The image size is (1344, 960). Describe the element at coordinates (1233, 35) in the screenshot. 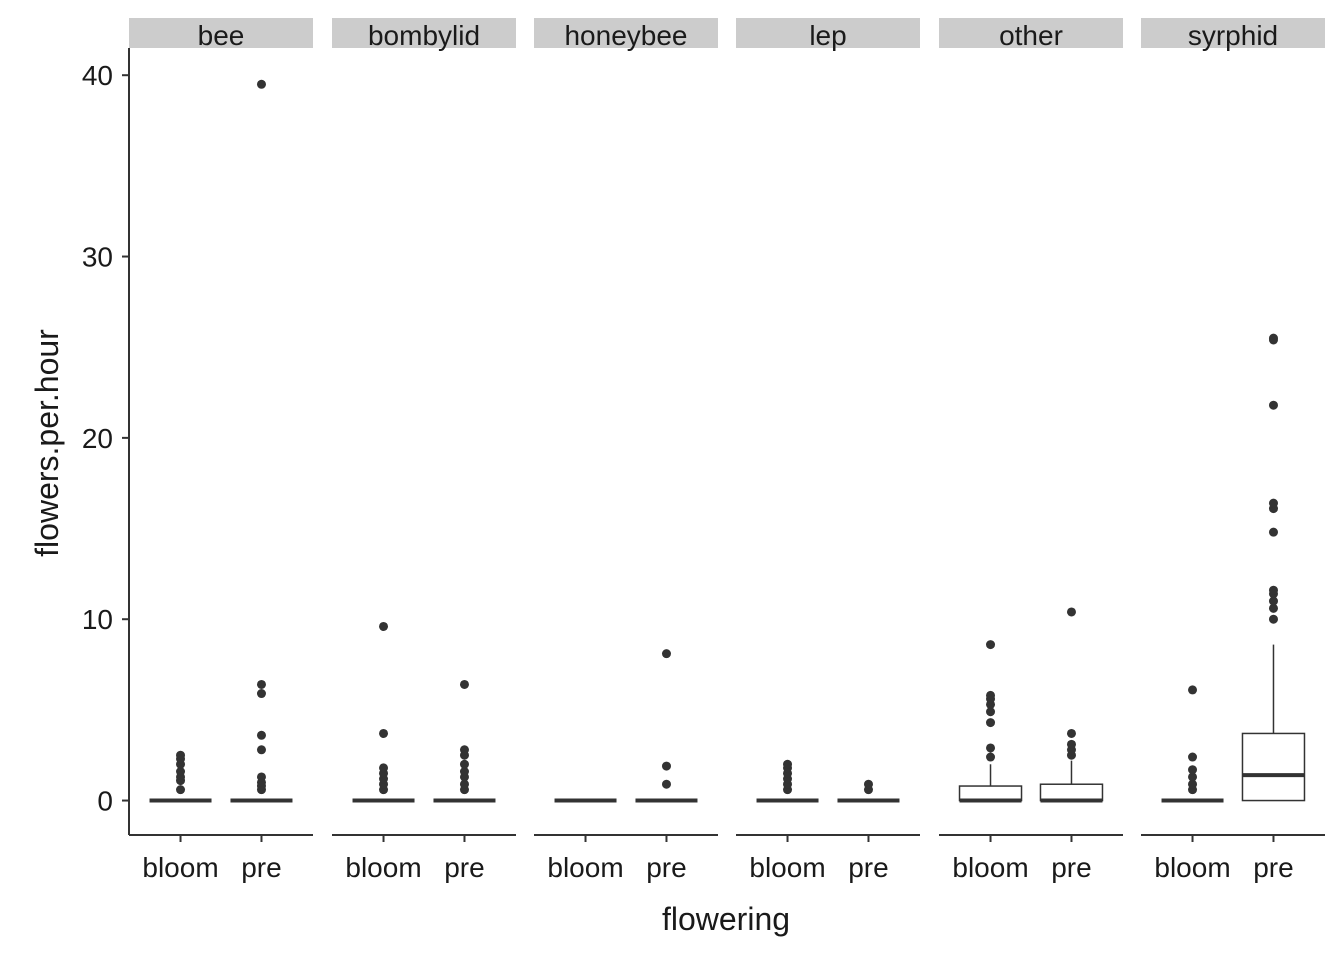

I see `facet-strip-label: syrphid` at that location.